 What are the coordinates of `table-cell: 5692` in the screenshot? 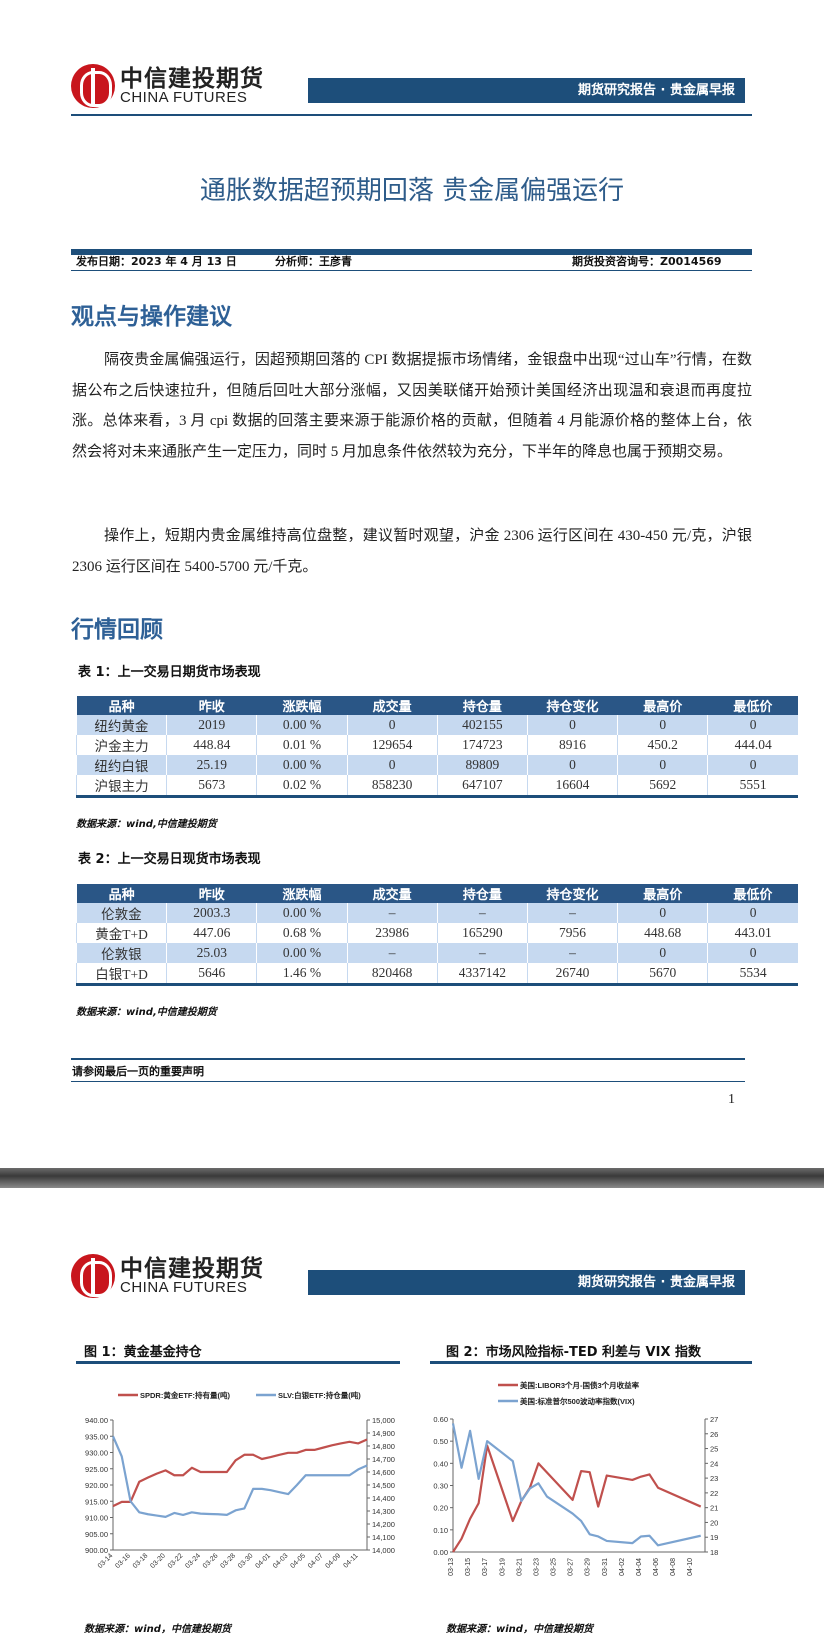 It's located at (662, 785).